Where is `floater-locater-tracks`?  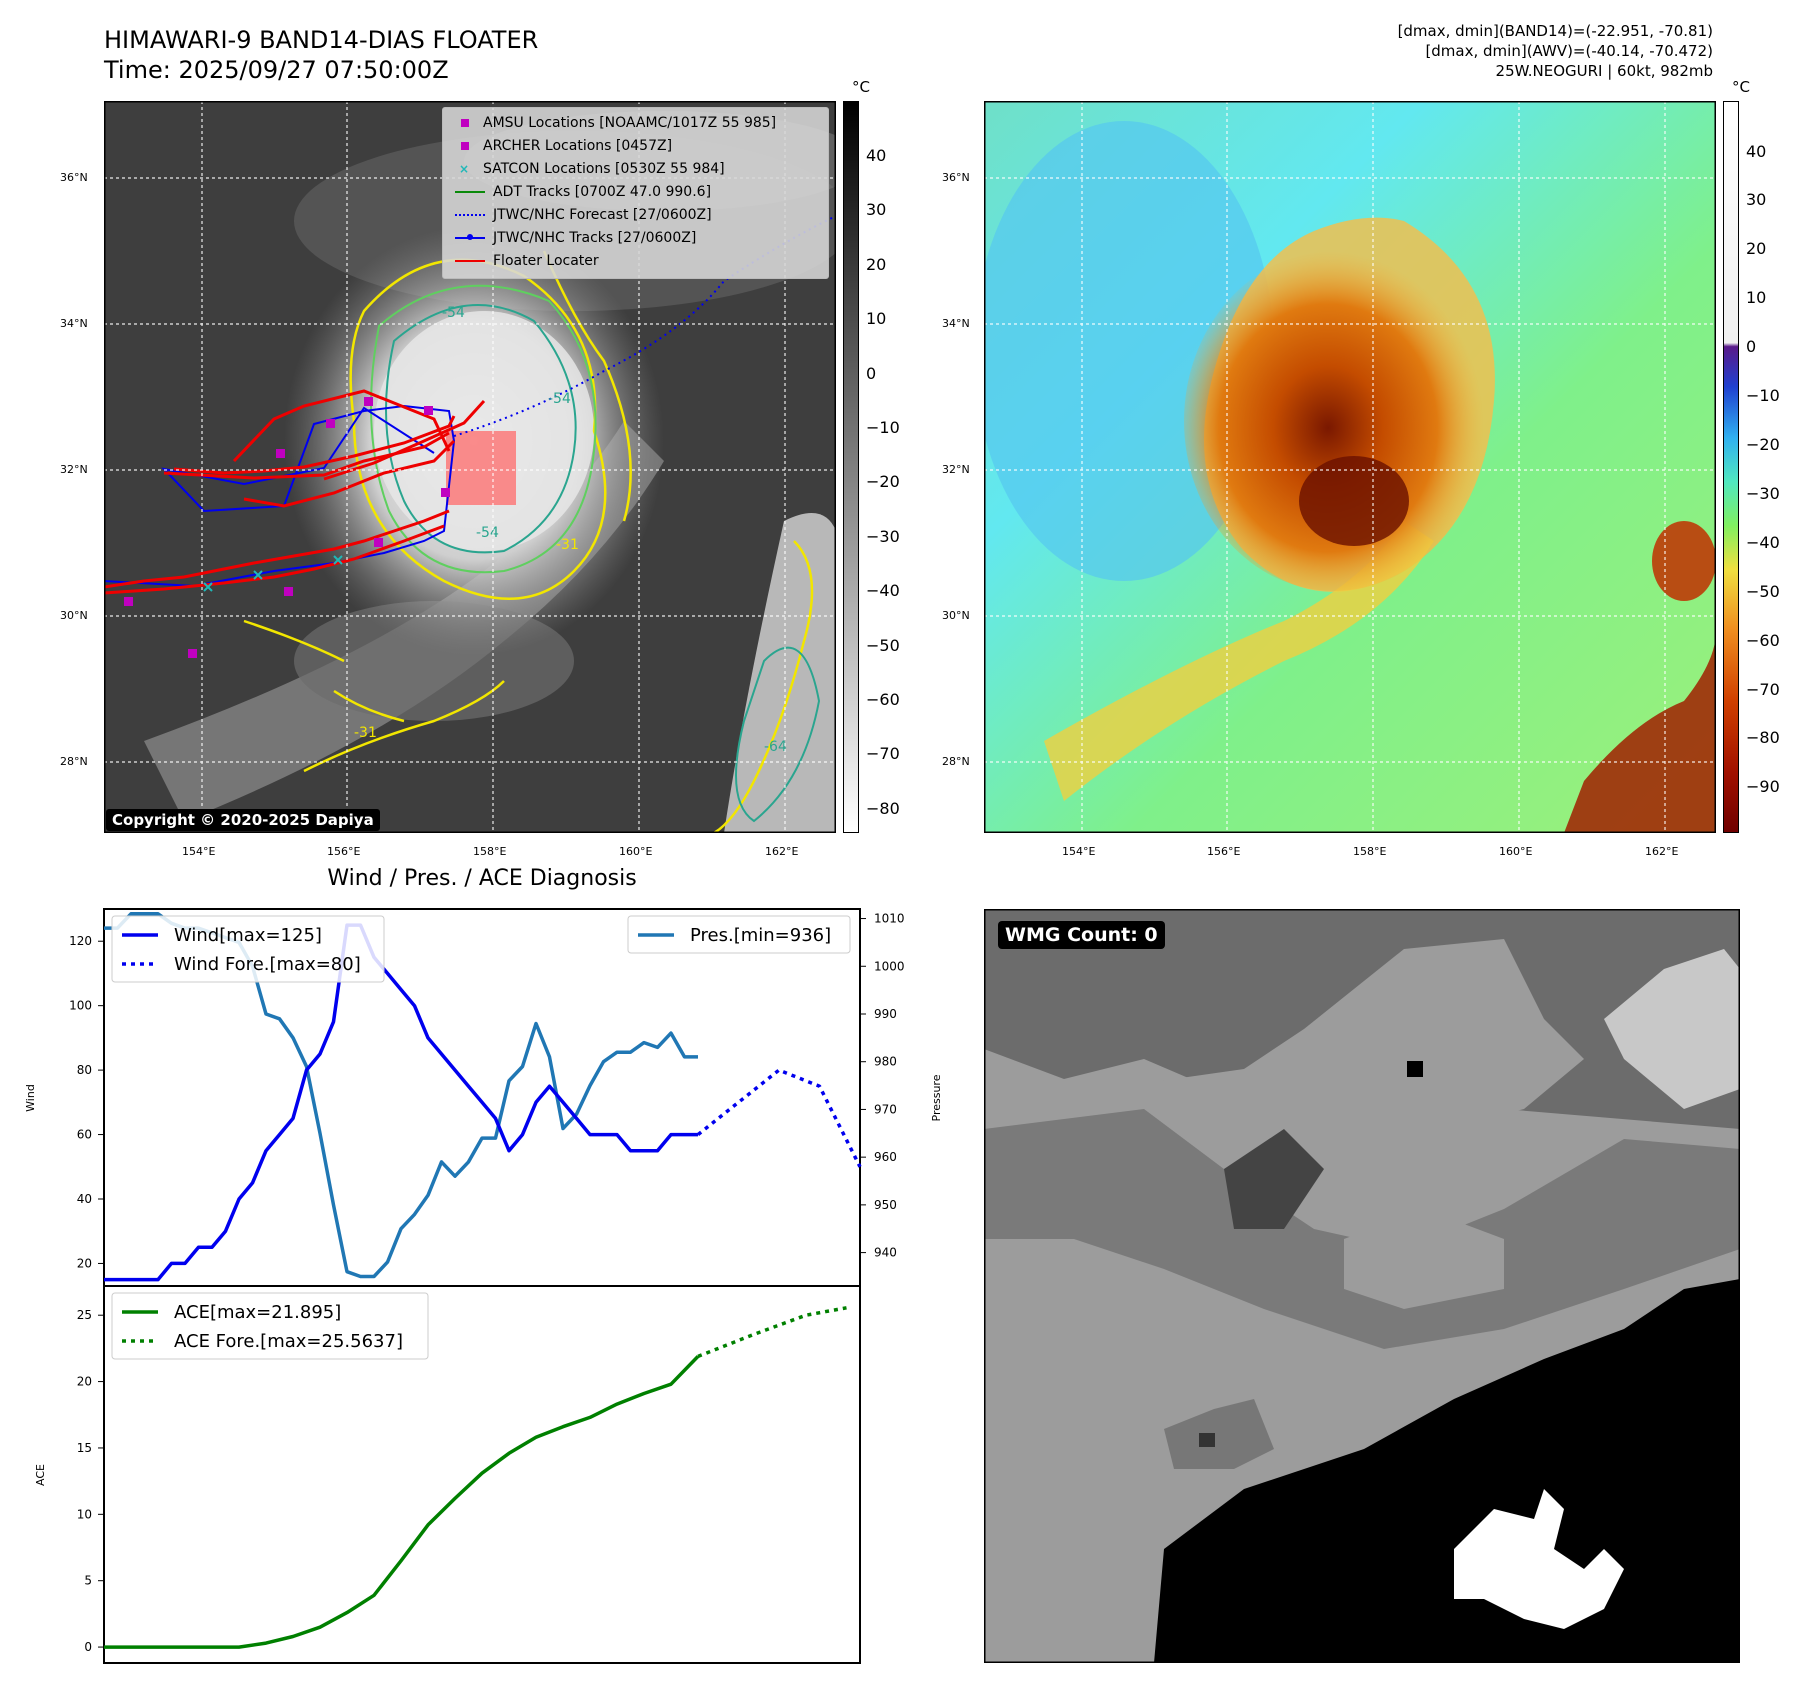 floater-locater-tracks is located at coordinates (295, 492).